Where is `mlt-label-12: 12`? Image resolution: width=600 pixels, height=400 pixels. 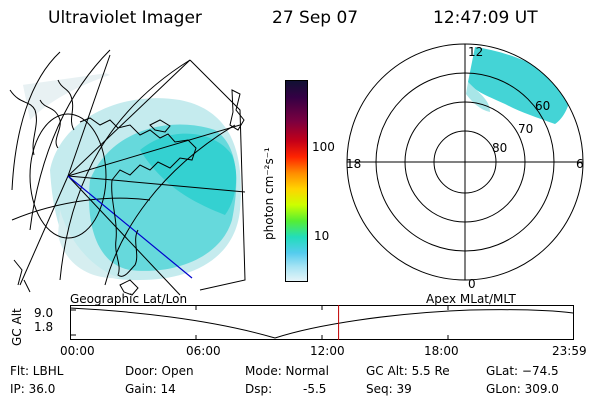
mlt-label-12: 12 is located at coordinates (475, 52).